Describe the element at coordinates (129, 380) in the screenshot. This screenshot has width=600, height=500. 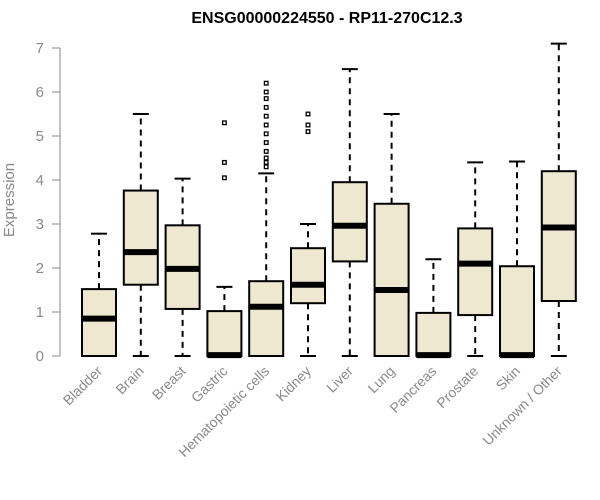
I see `x-tick-label: Brain` at that location.